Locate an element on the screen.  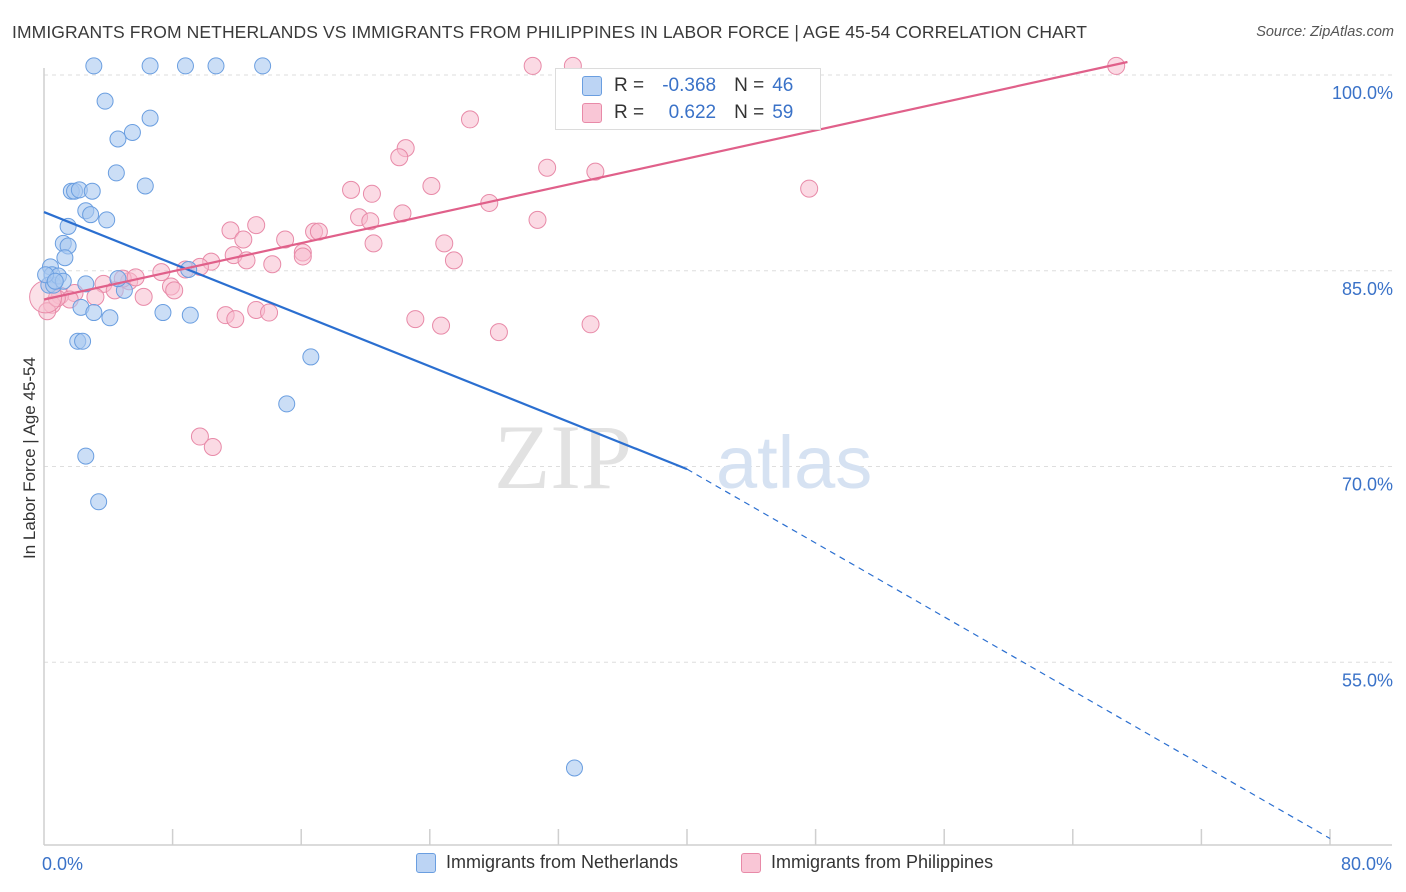
watermark-zip: ZIP is located at coordinates (563, 457).